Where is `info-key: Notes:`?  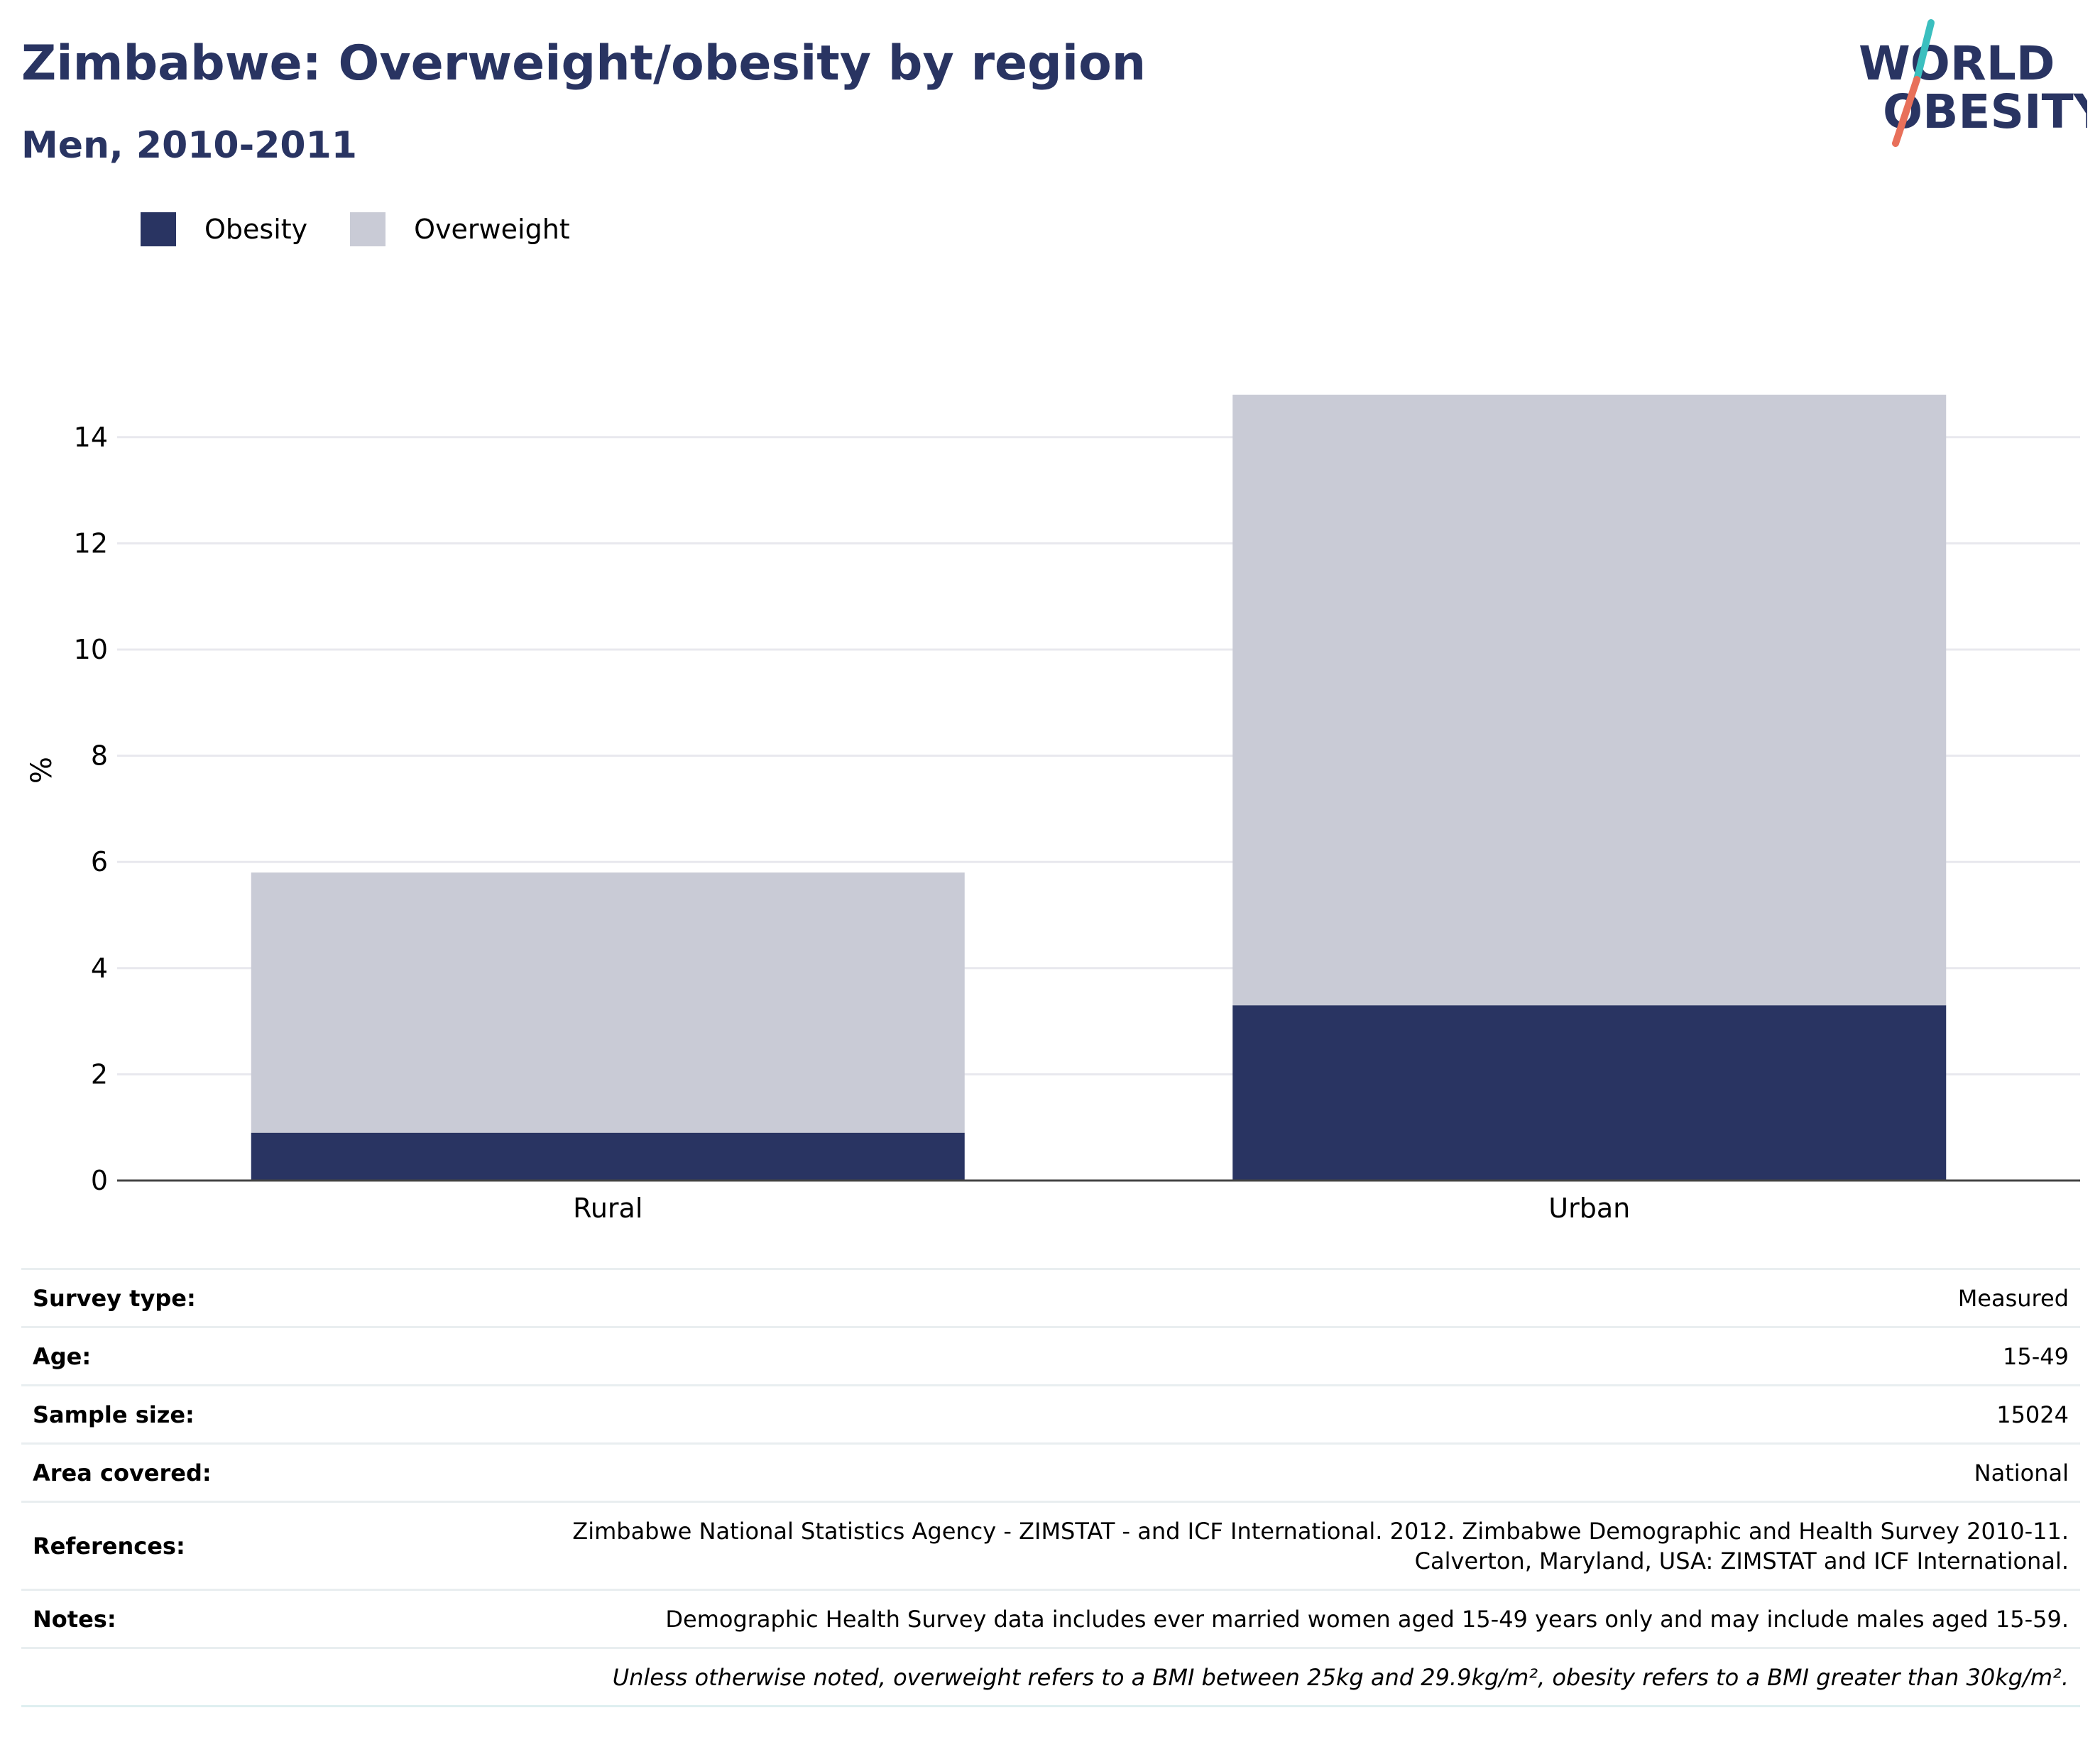
info-key: Notes: is located at coordinates (74, 1619).